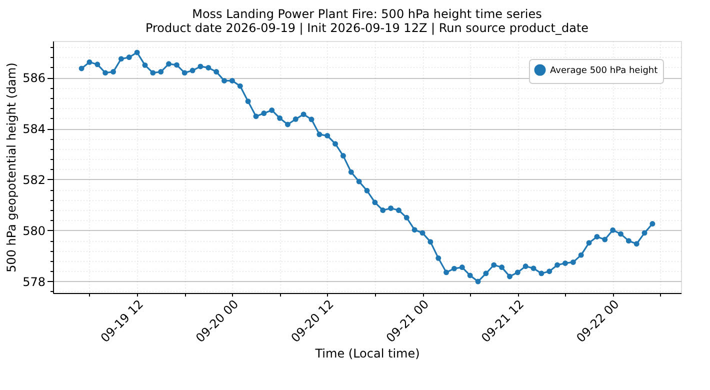 This screenshot has width=710, height=390. What do you see at coordinates (34, 179) in the screenshot?
I see `y-tick-label: 582` at bounding box center [34, 179].